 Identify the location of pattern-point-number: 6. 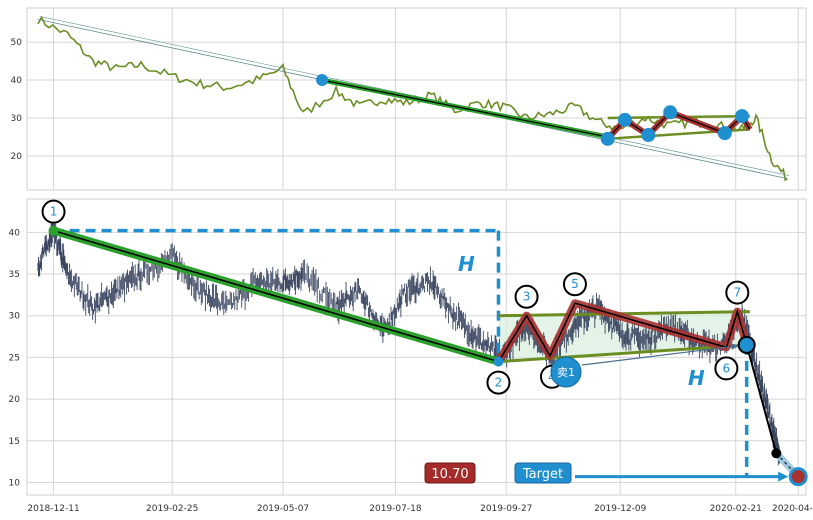
(727, 368).